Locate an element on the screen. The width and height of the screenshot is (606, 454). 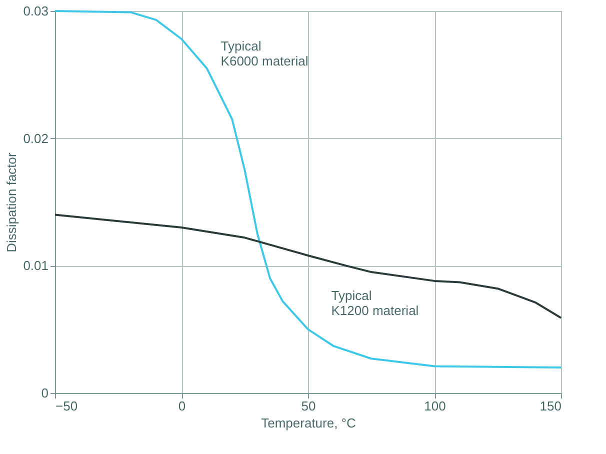
y-tick-label: 0.02 is located at coordinates (35, 138).